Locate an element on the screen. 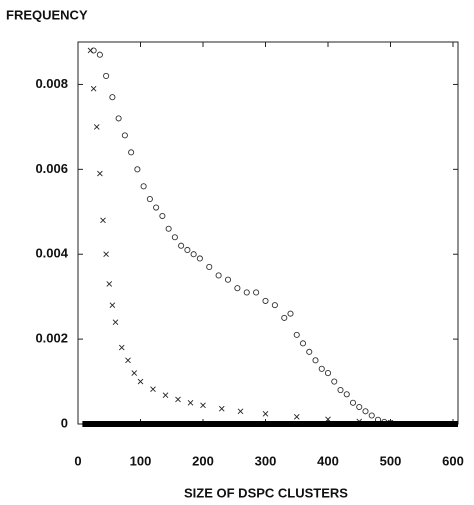 This screenshot has height=505, width=474. y-tick-label: 0.008 is located at coordinates (51, 83).